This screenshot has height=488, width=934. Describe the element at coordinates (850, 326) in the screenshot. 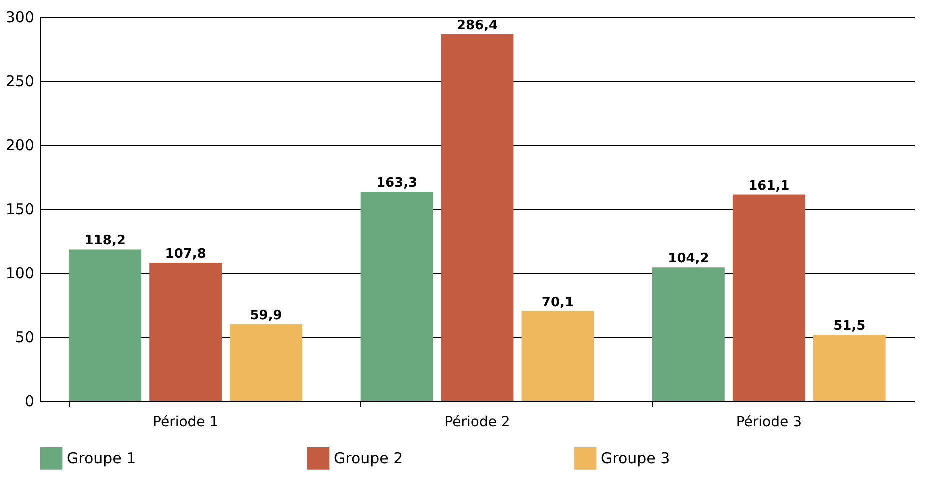

I see `data-label: 51,5` at that location.